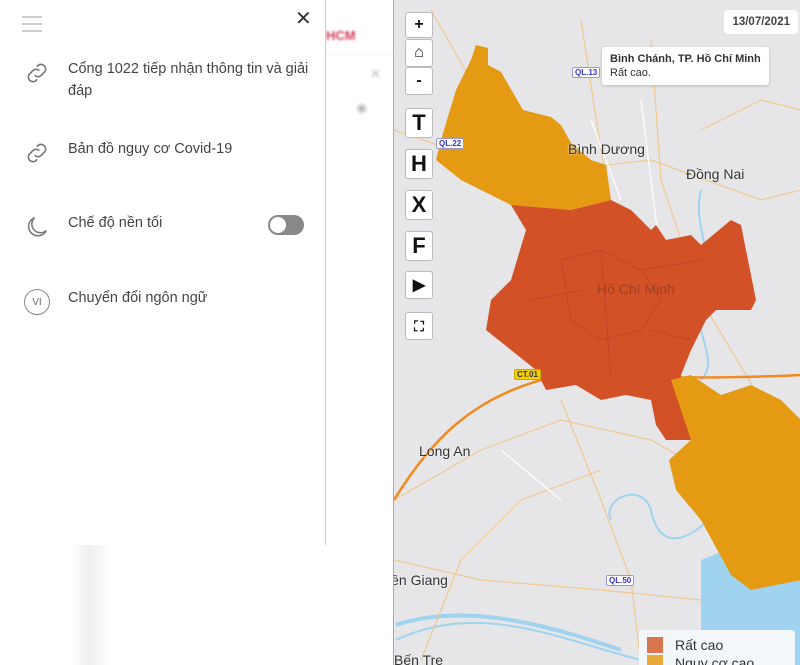  Describe the element at coordinates (685, 66) in the screenshot. I see `region-tooltip: Bình Chánh, TP. Hồ Chí Minh Rất cao.` at that location.